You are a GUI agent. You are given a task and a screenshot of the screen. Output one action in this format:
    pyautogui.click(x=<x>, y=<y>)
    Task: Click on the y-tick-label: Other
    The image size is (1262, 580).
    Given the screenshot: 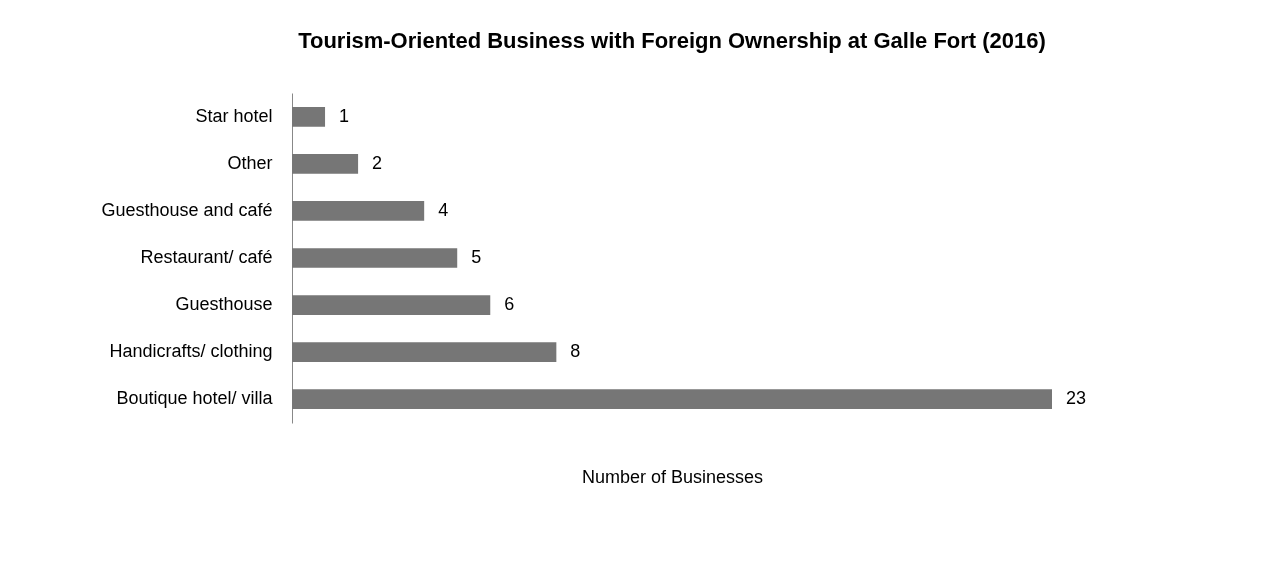 What is the action you would take?
    pyautogui.click(x=250, y=162)
    